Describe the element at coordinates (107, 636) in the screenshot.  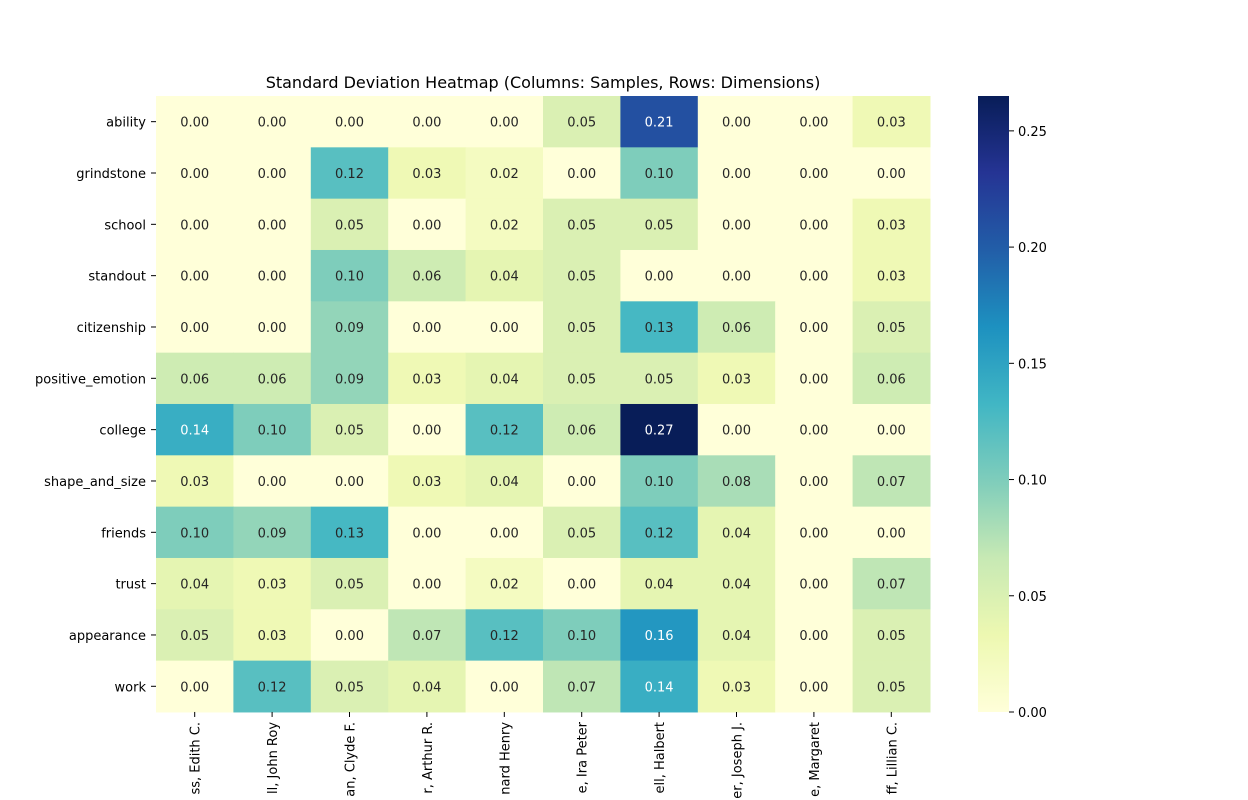
I see `row-label: appearance` at that location.